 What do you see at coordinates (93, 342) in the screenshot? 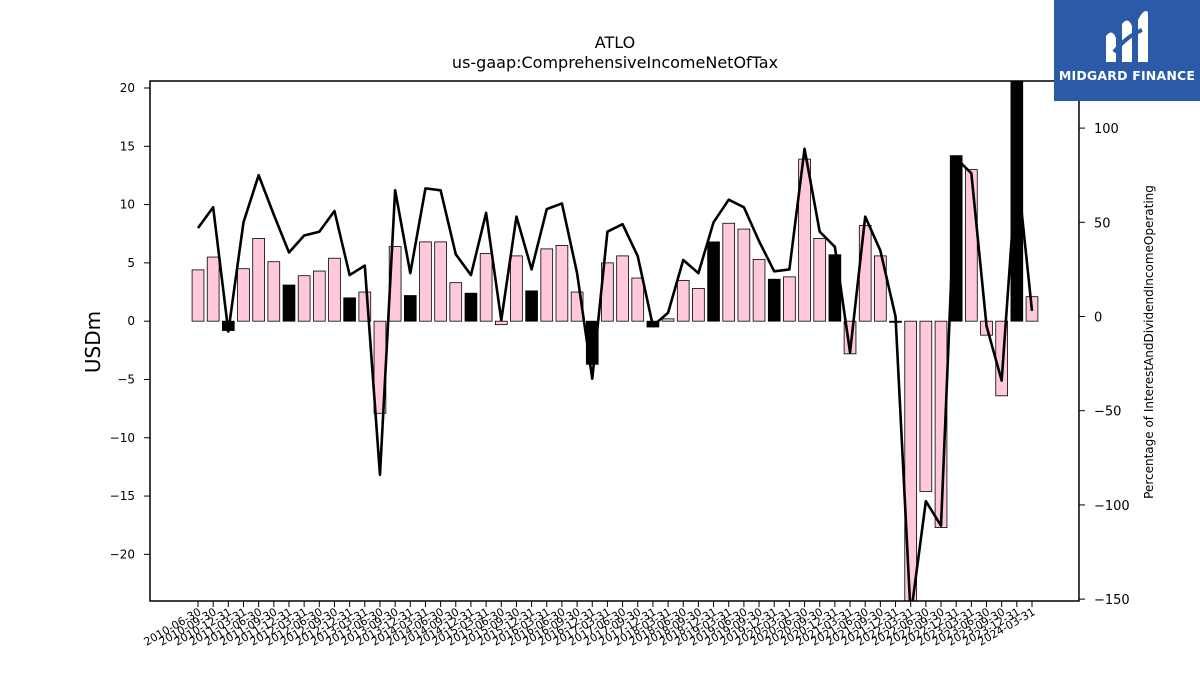
I see `y-axis-label: USDm` at bounding box center [93, 342].